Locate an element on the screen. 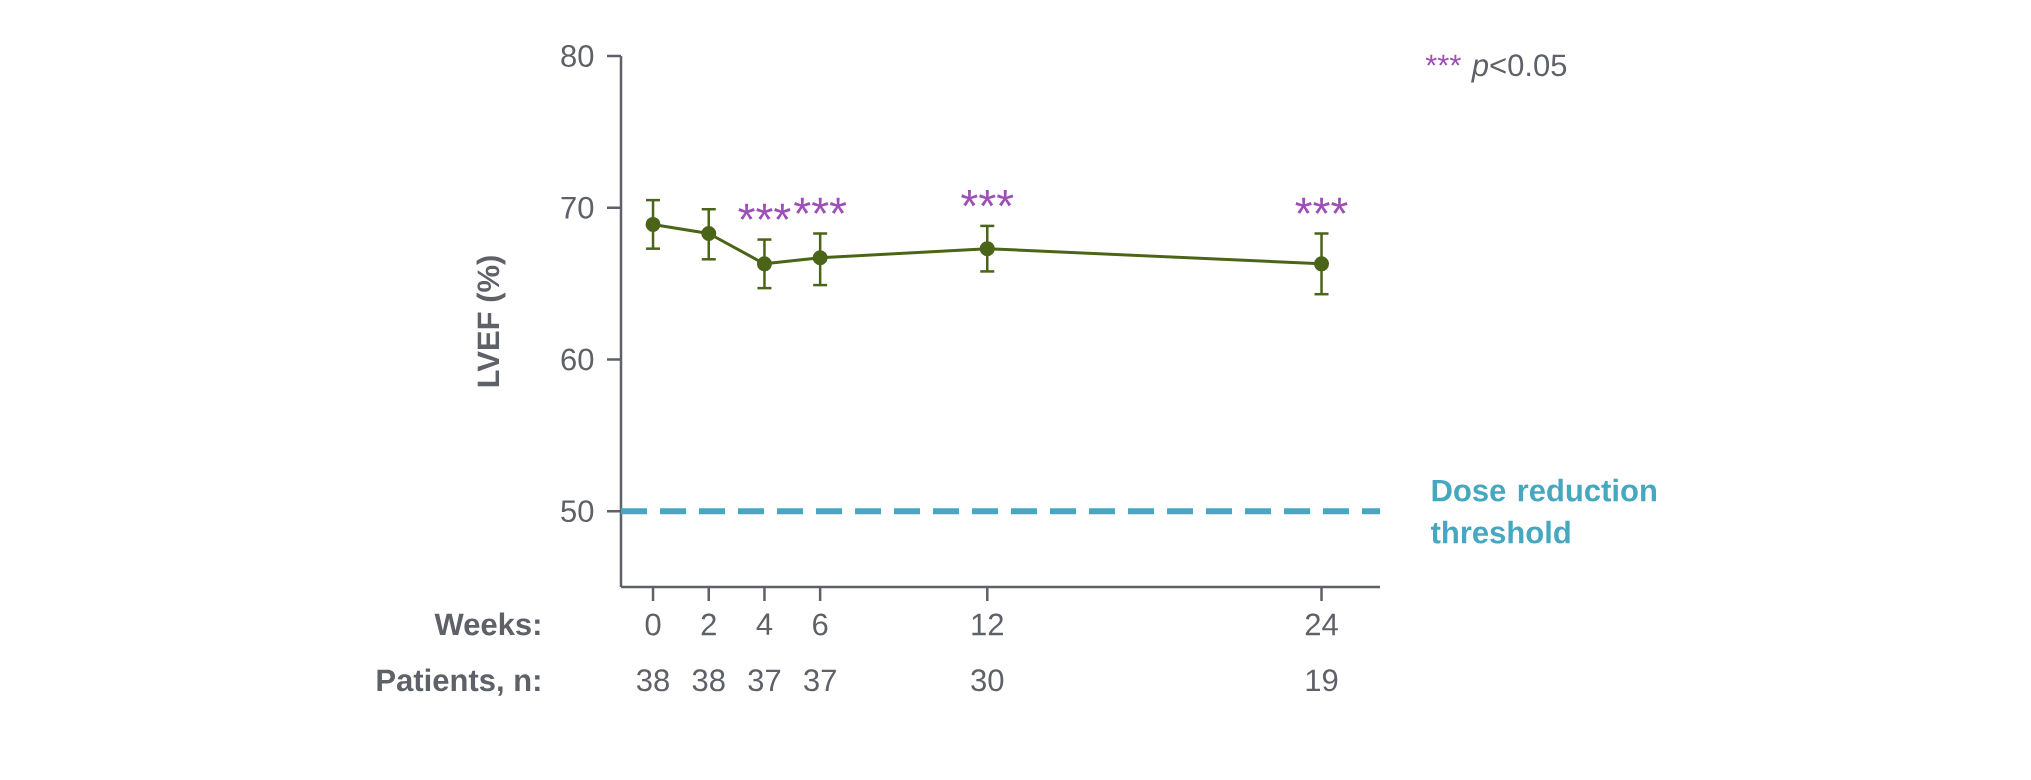 This screenshot has width=2031, height=780. text: p<0.05 is located at coordinates (1519, 68).